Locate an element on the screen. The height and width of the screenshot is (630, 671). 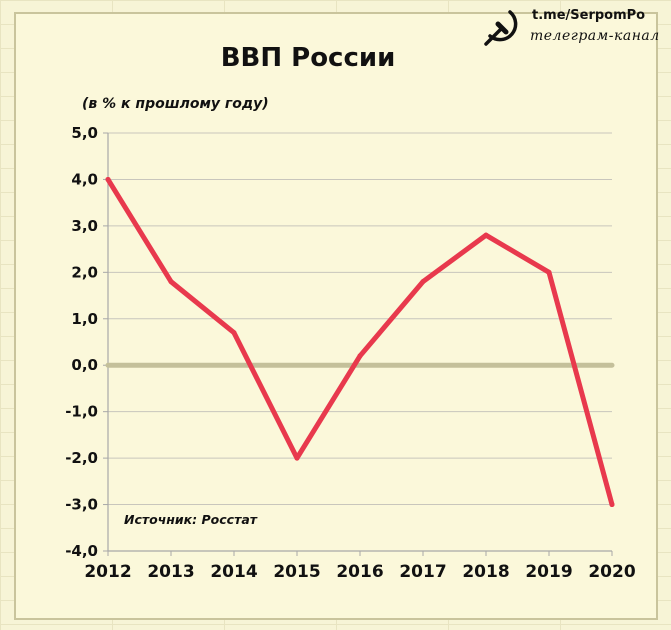
y-tick-label: -3,0 is located at coordinates (81, 505).